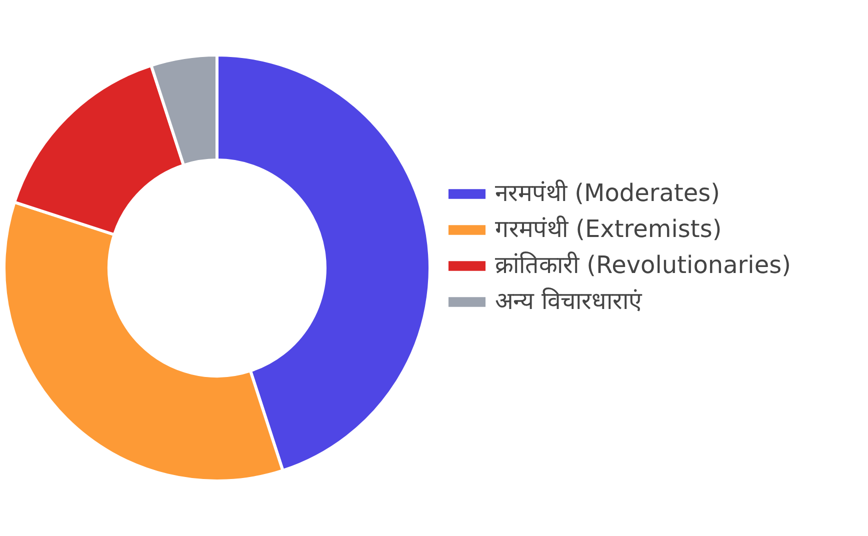  I want to click on legend-label: अन्य विचारधाराएं, so click(569, 301).